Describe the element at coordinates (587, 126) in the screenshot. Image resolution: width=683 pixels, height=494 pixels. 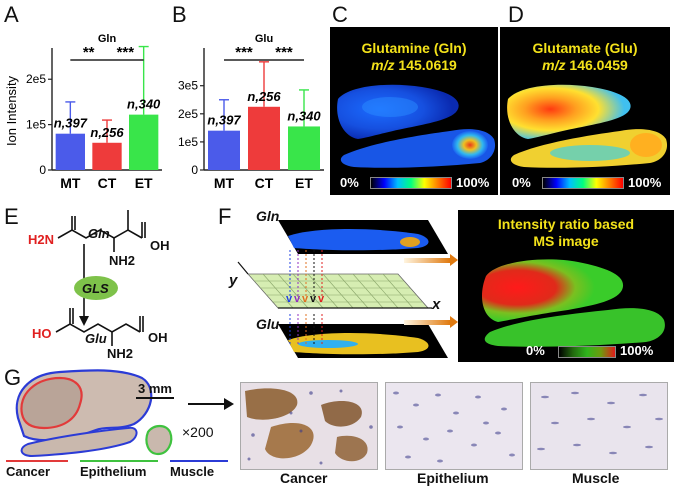
I see `glu-tissue-heatmap` at that location.